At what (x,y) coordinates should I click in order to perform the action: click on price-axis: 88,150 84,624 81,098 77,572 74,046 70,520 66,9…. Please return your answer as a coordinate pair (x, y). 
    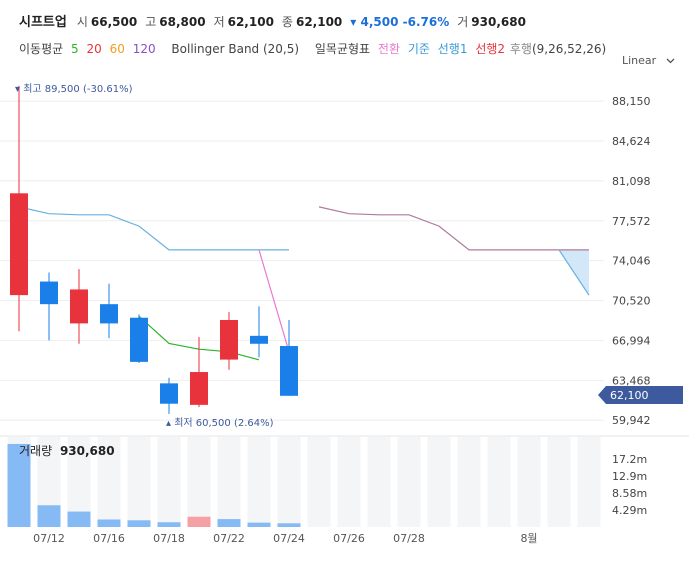
    Looking at the image, I should click on (631, 261).